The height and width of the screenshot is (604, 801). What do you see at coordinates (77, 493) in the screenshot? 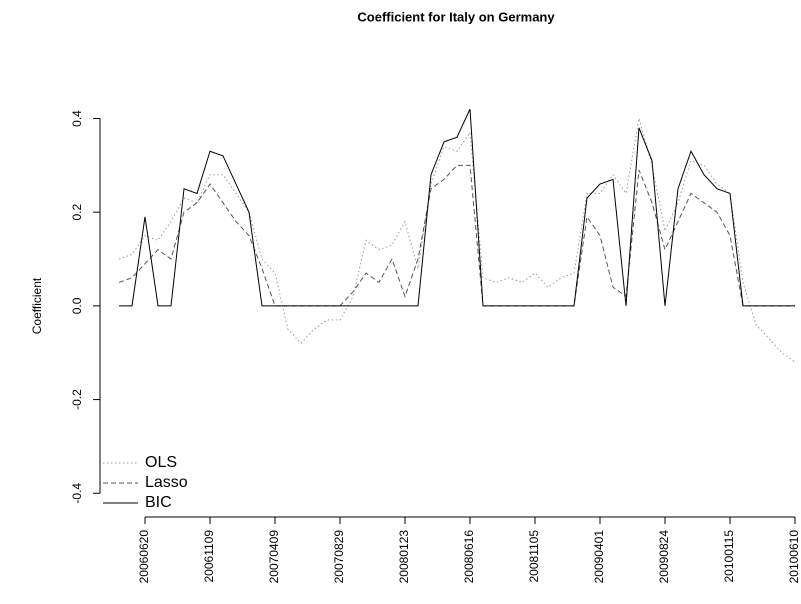
I see `y-tick-label: -0.4` at bounding box center [77, 493].